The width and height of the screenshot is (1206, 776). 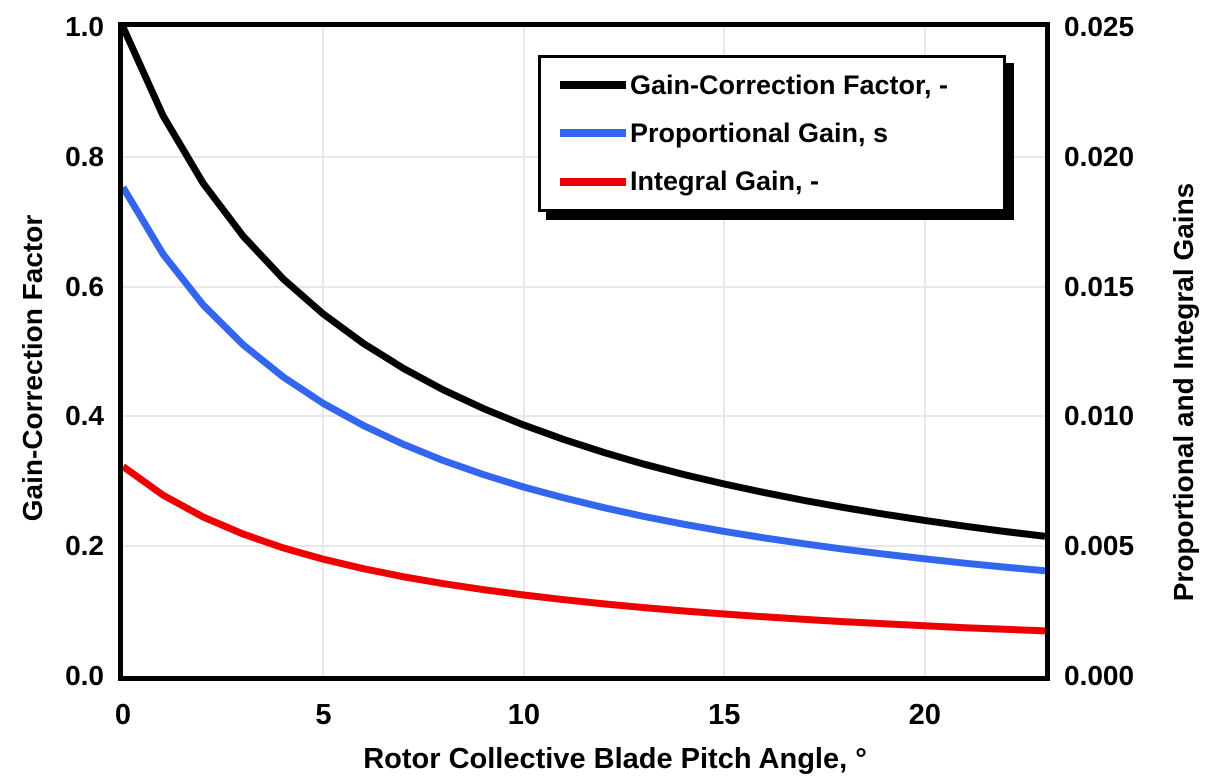 What do you see at coordinates (1099, 675) in the screenshot?
I see `y-right-tick-label: 0.000` at bounding box center [1099, 675].